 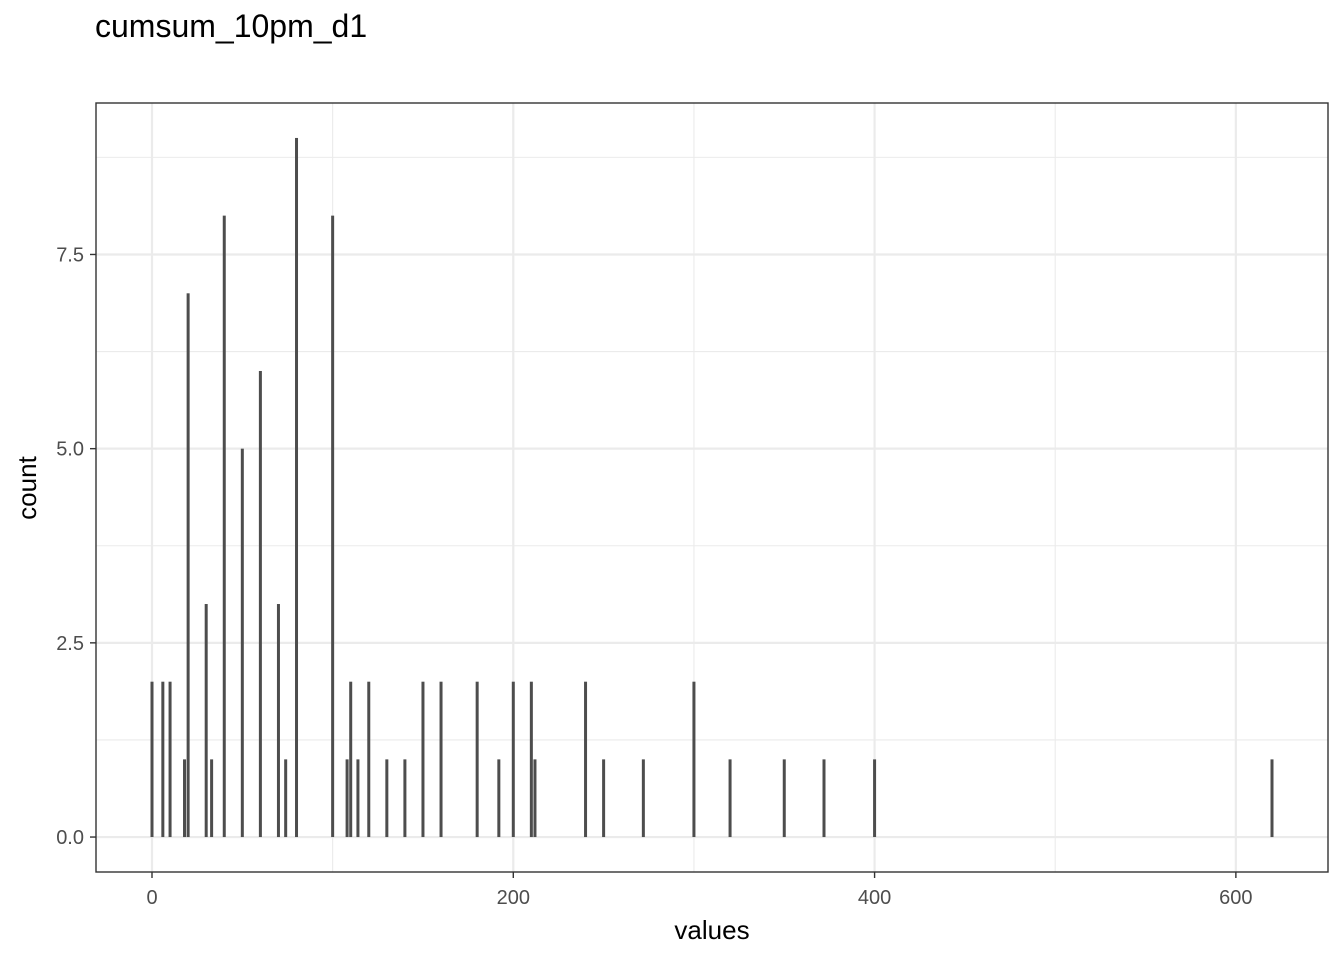 I want to click on x-tick-label: 200, so click(x=513, y=898).